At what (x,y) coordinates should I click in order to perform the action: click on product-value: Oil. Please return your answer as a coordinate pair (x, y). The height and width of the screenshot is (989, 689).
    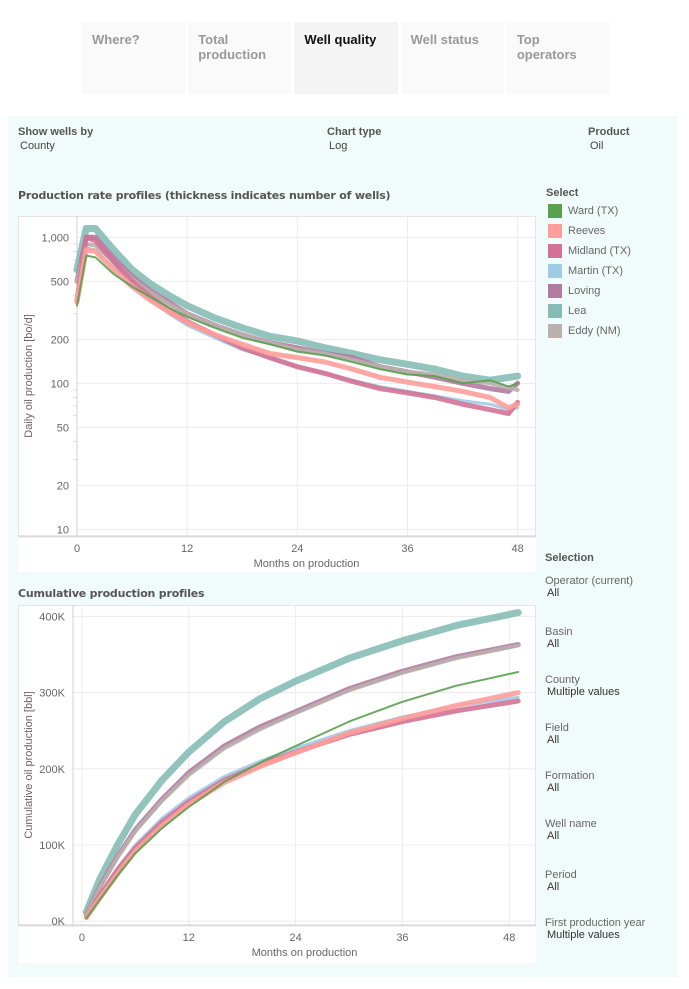
    Looking at the image, I should click on (597, 146).